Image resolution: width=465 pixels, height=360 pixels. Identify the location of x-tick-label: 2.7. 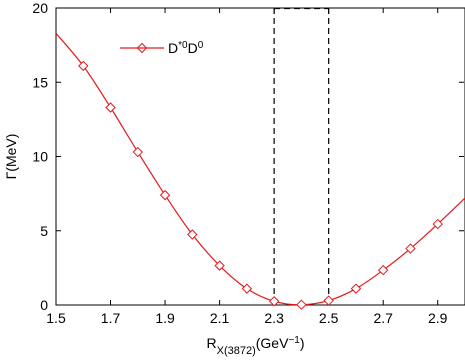
(383, 318).